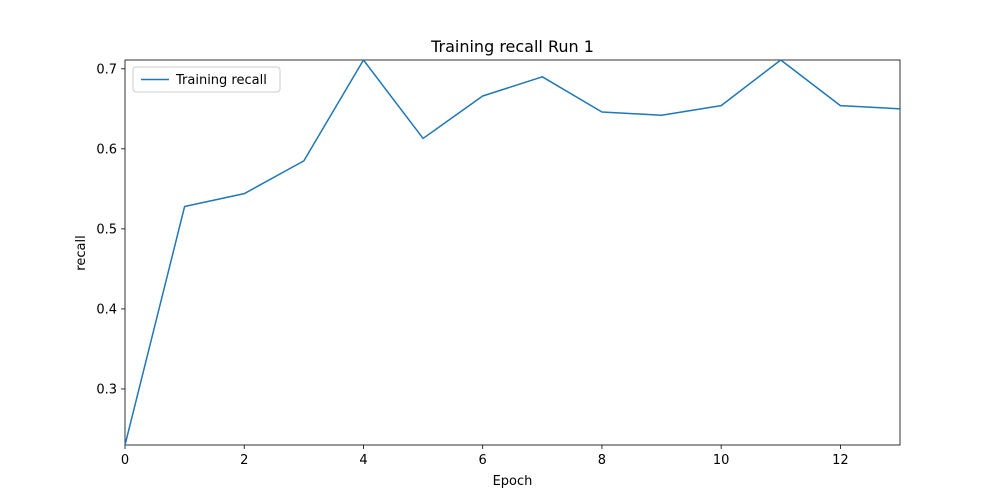 The height and width of the screenshot is (500, 1000). I want to click on legend-box, so click(206, 79).